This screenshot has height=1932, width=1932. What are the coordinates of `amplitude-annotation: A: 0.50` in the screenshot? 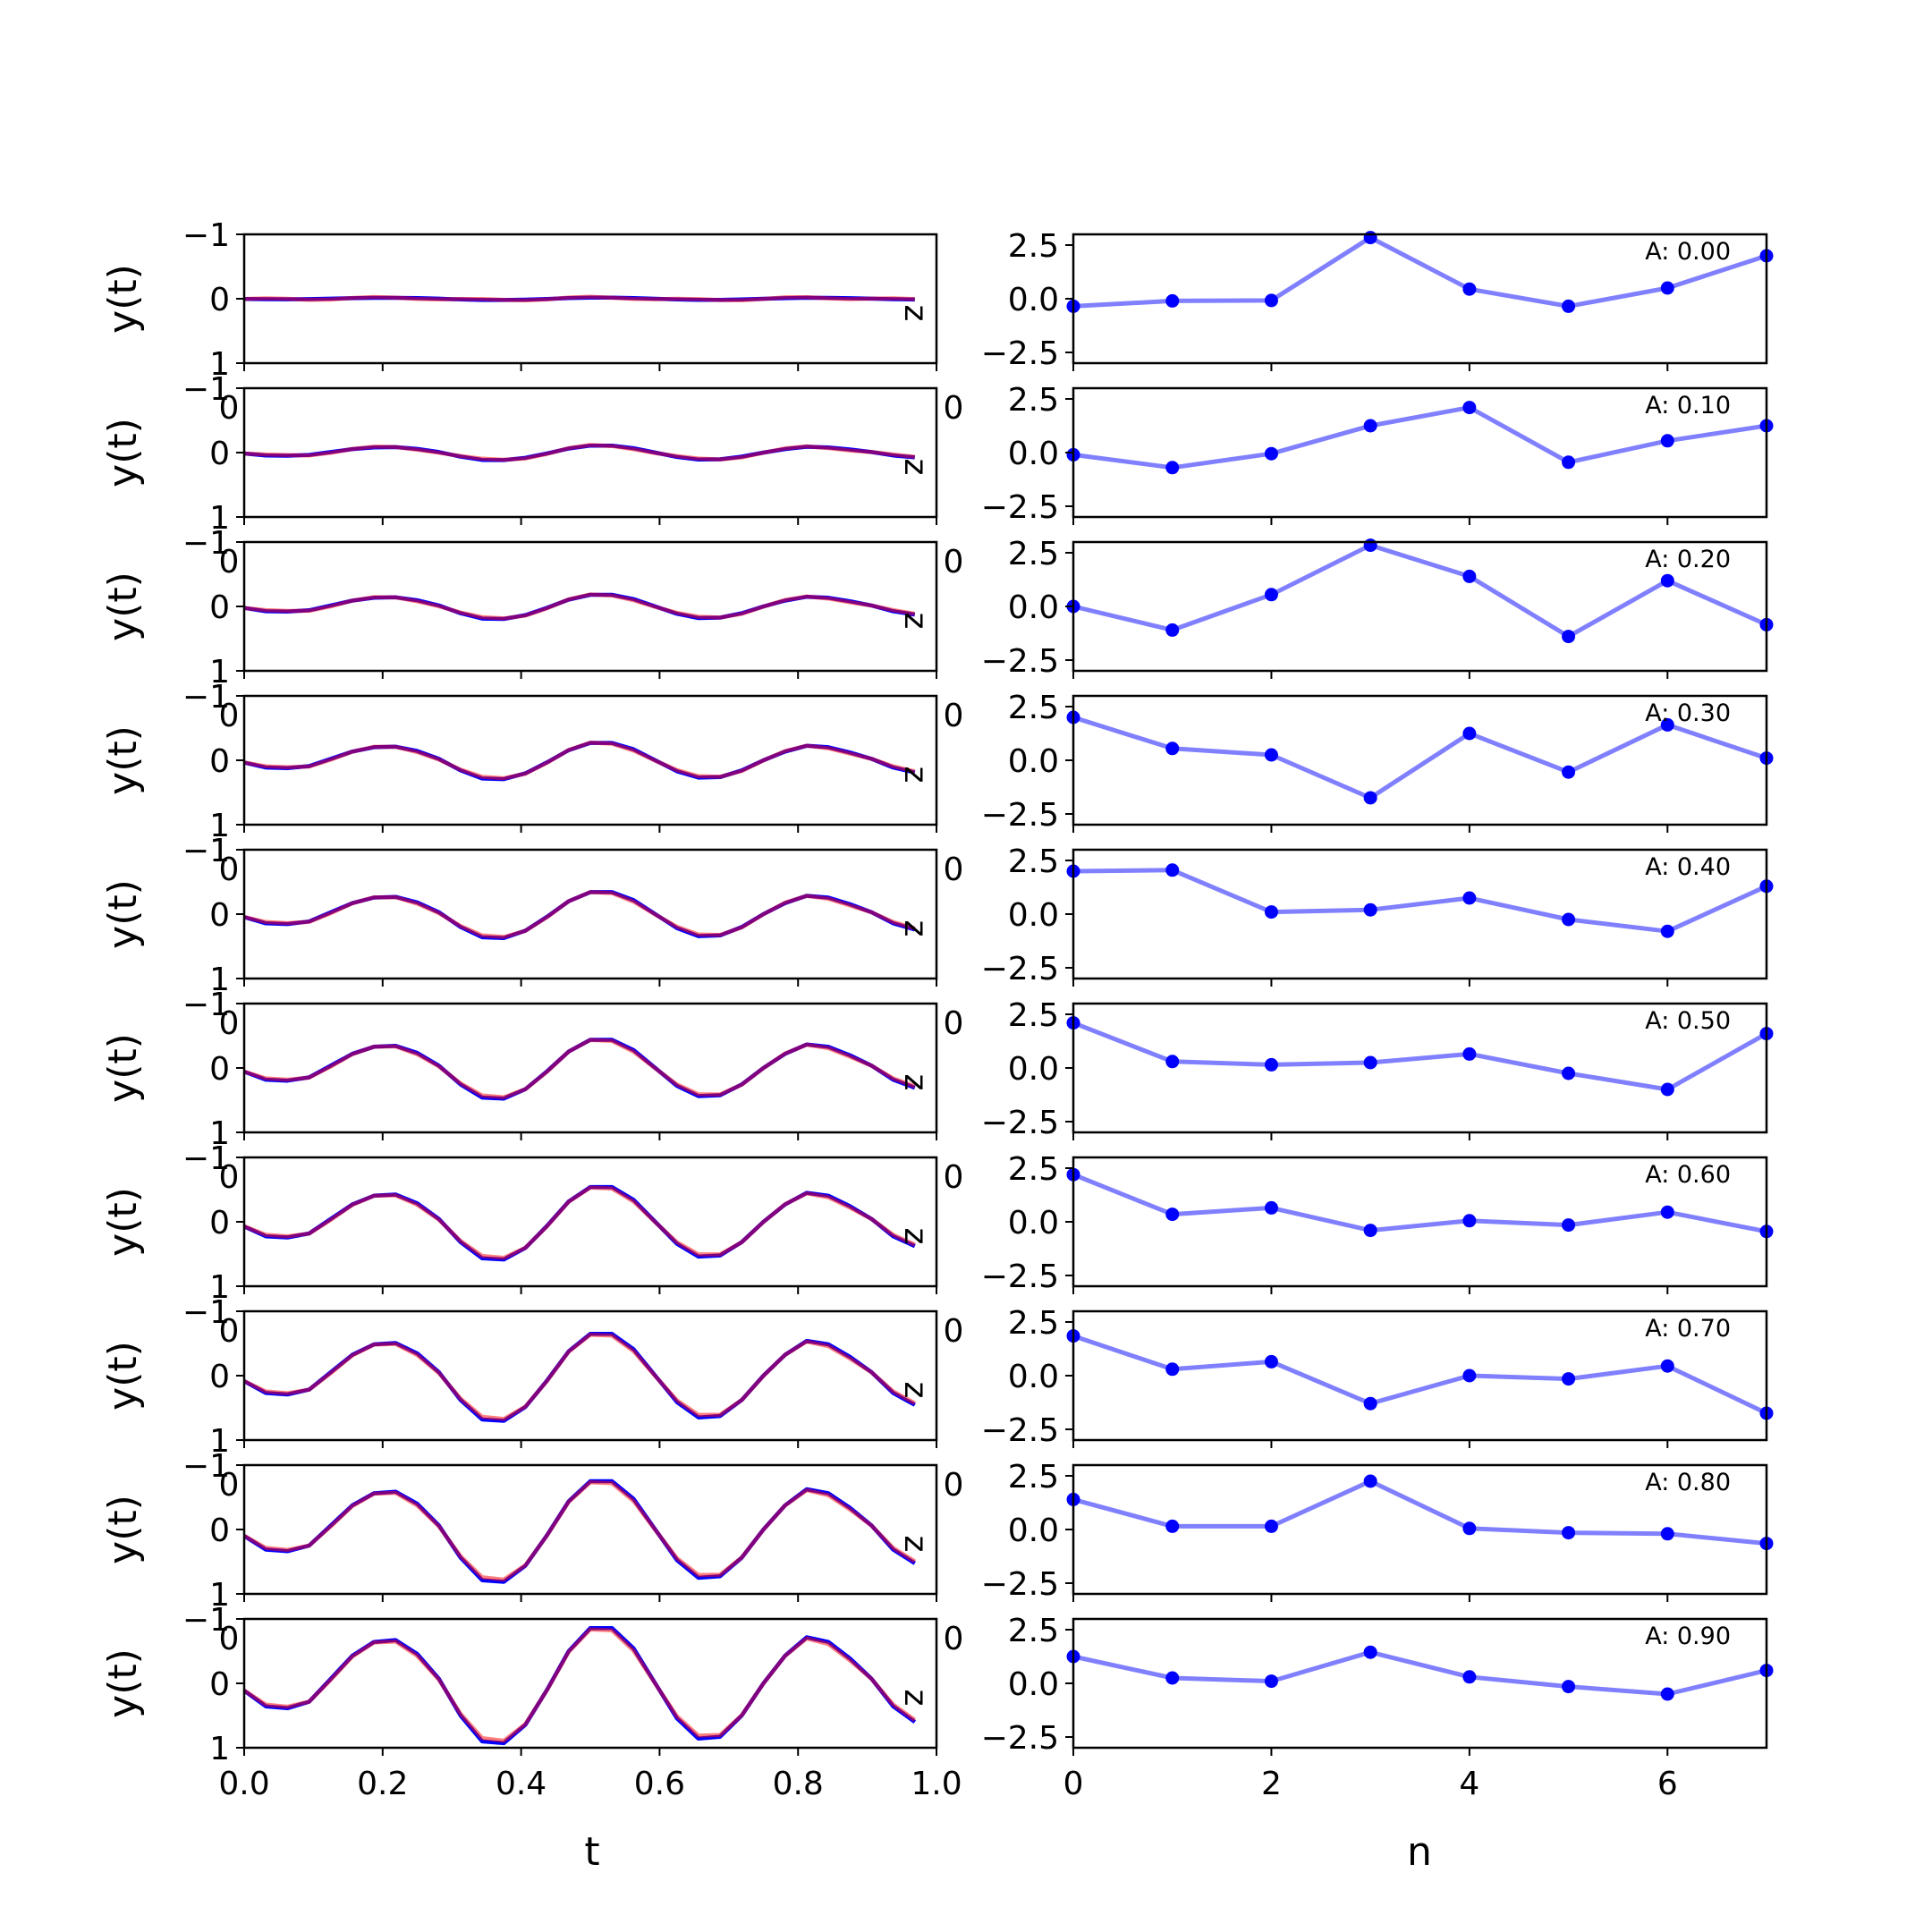 It's located at (1688, 1021).